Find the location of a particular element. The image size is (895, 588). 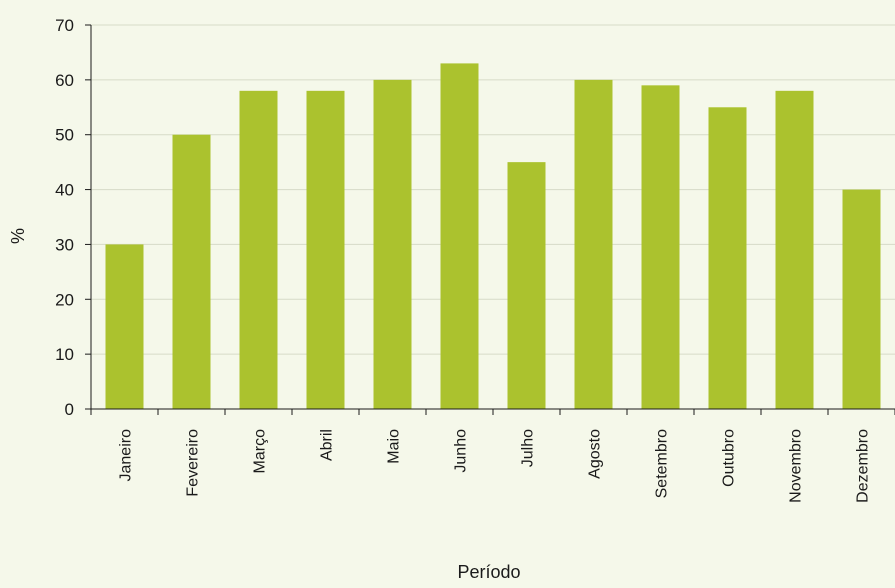

x-tick-label: Setembro is located at coordinates (662, 463).